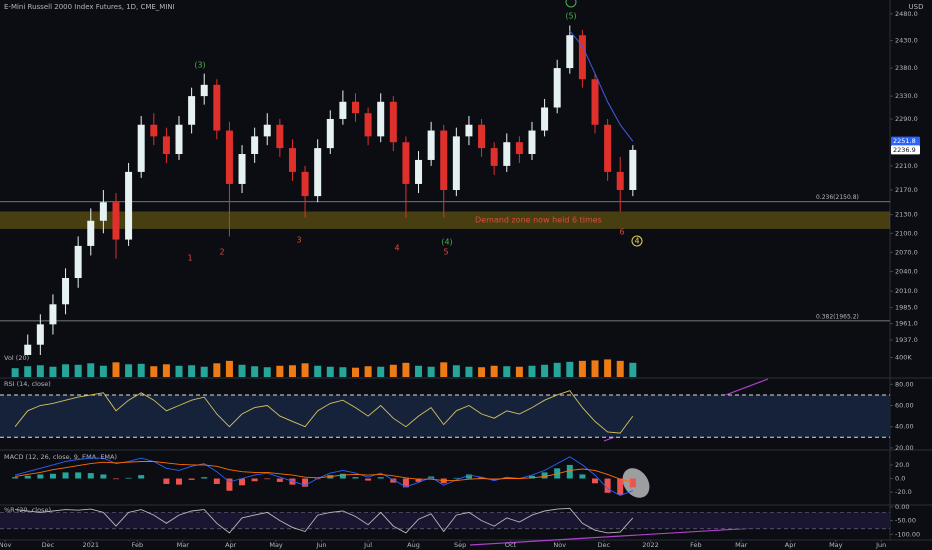 The image size is (932, 550). What do you see at coordinates (324, 412) in the screenshot?
I see `indicator-line` at bounding box center [324, 412].